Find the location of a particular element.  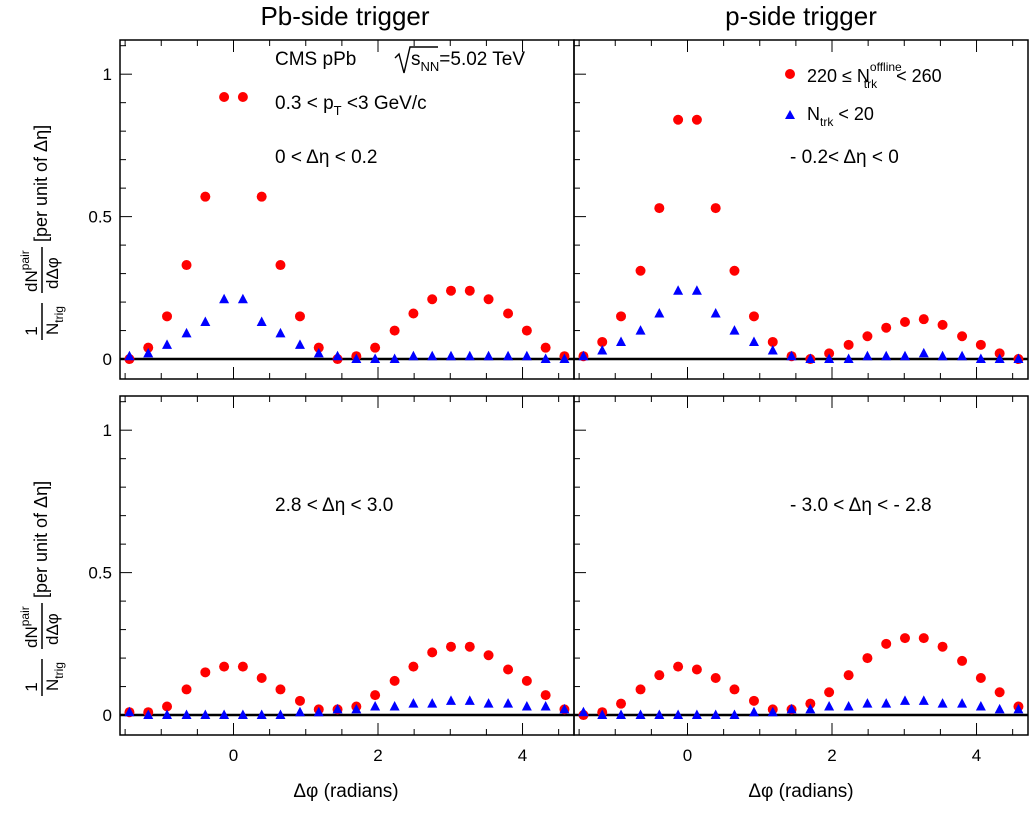

x-tick-label: 2 is located at coordinates (831, 755).